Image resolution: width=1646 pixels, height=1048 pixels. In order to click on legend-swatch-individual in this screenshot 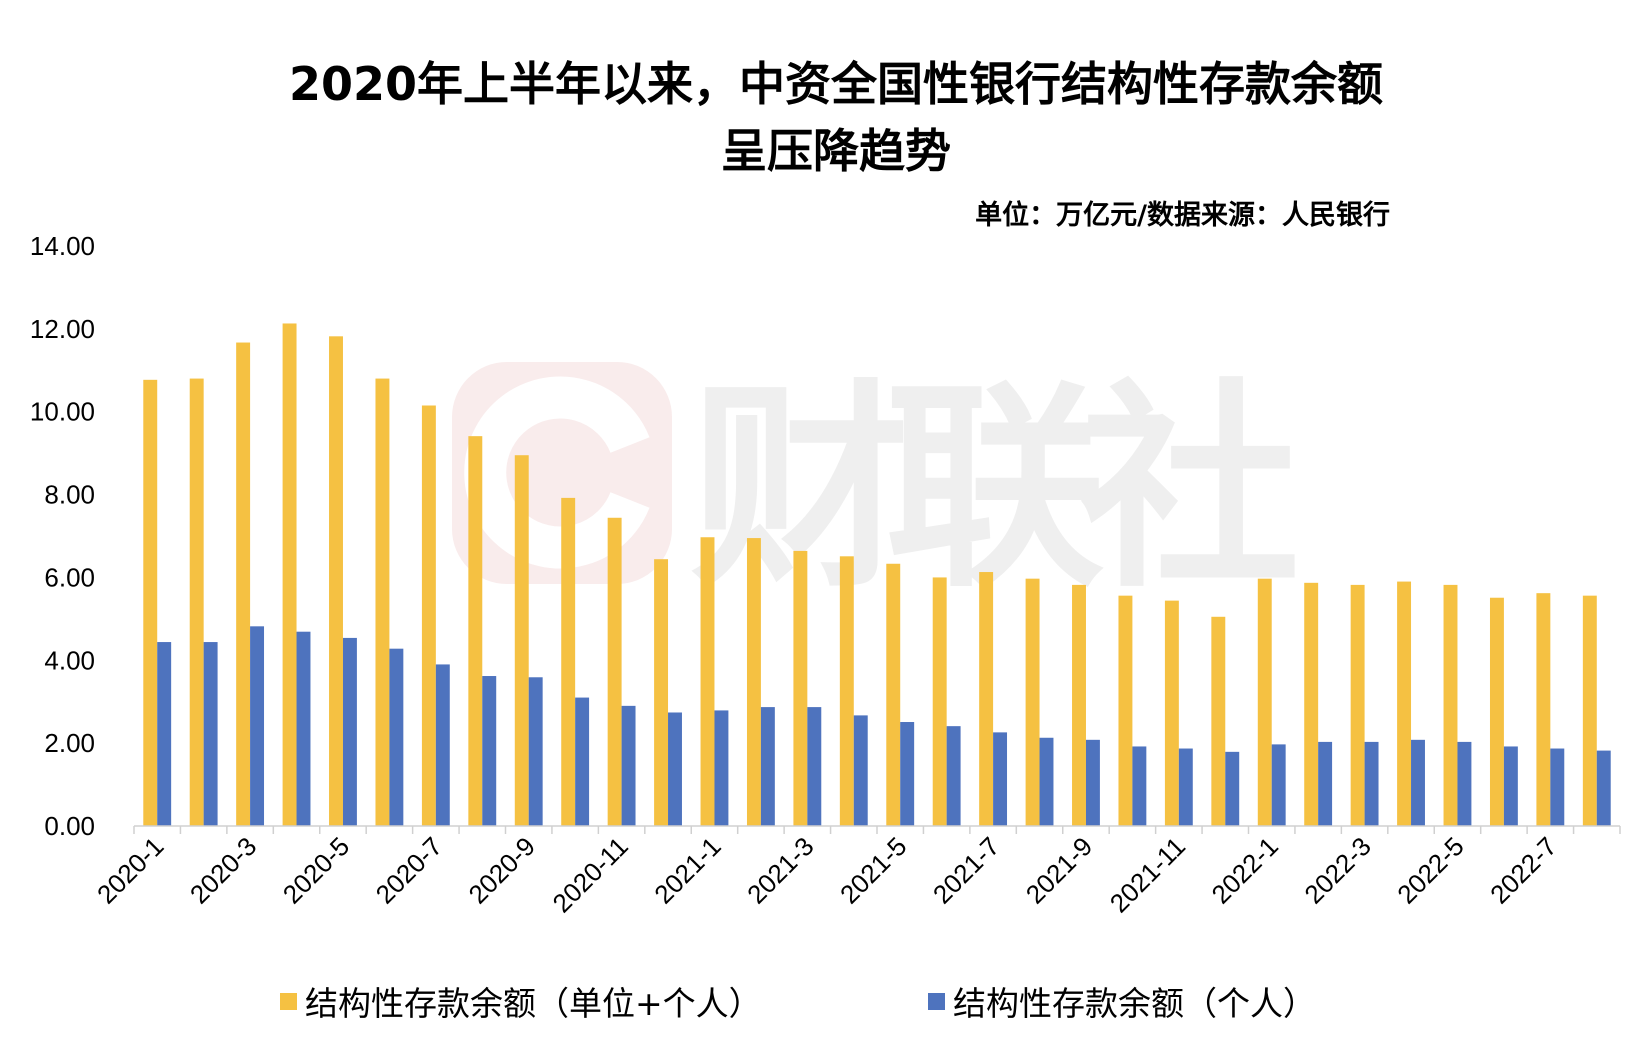, I will do `click(936, 1001)`.